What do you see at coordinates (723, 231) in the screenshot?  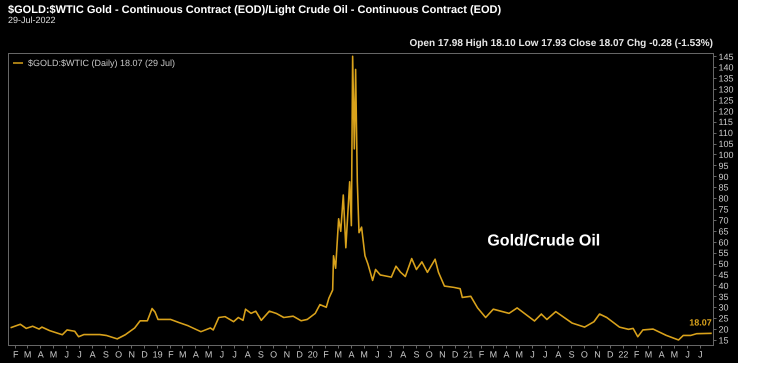 I see `y-tick-label: 65` at bounding box center [723, 231].